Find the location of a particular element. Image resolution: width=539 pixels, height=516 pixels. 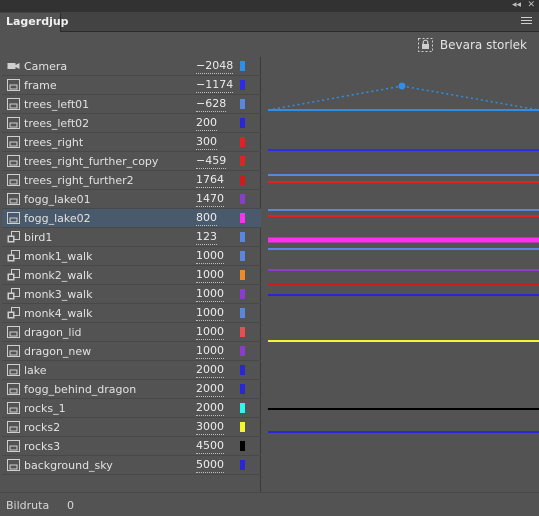

layer-depth-value: 1470 is located at coordinates (210, 199).